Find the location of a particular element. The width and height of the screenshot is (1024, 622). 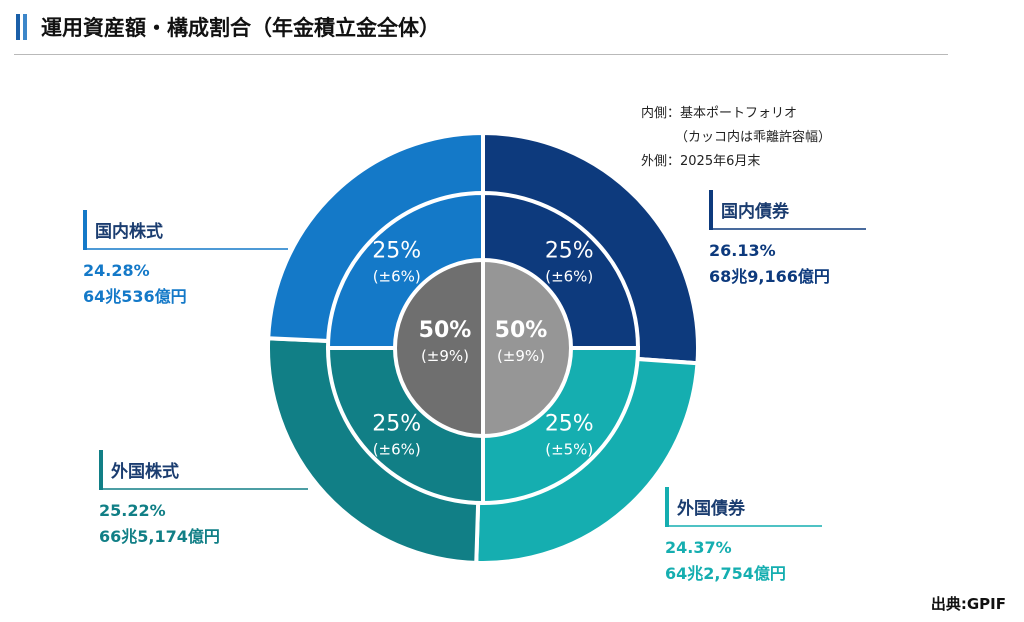

center-half-right is located at coordinates (527, 348).